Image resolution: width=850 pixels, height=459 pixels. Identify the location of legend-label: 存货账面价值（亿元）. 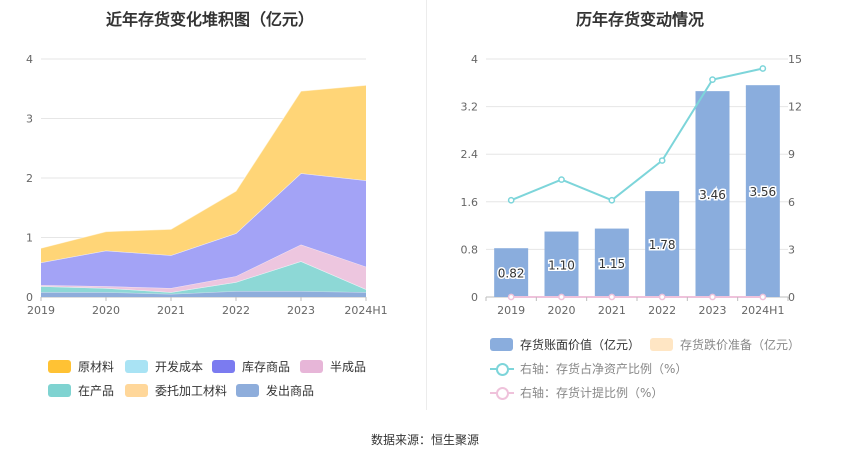
(580, 345).